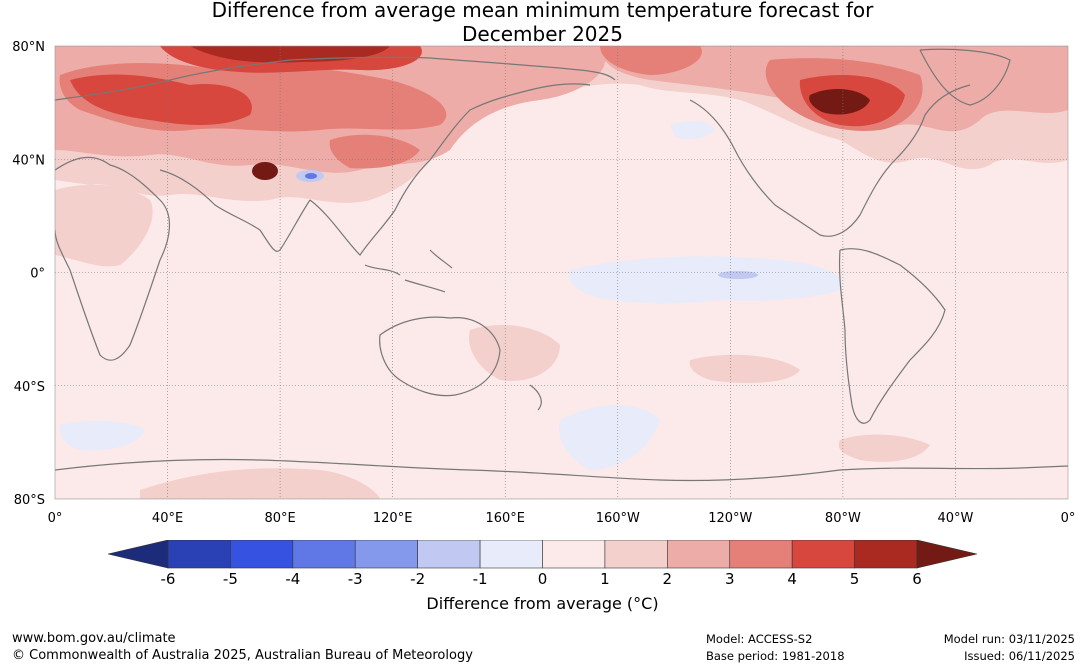 Image resolution: width=1085 pixels, height=667 pixels. Describe the element at coordinates (543, 579) in the screenshot. I see `colorbar-tick-label: 0` at that location.